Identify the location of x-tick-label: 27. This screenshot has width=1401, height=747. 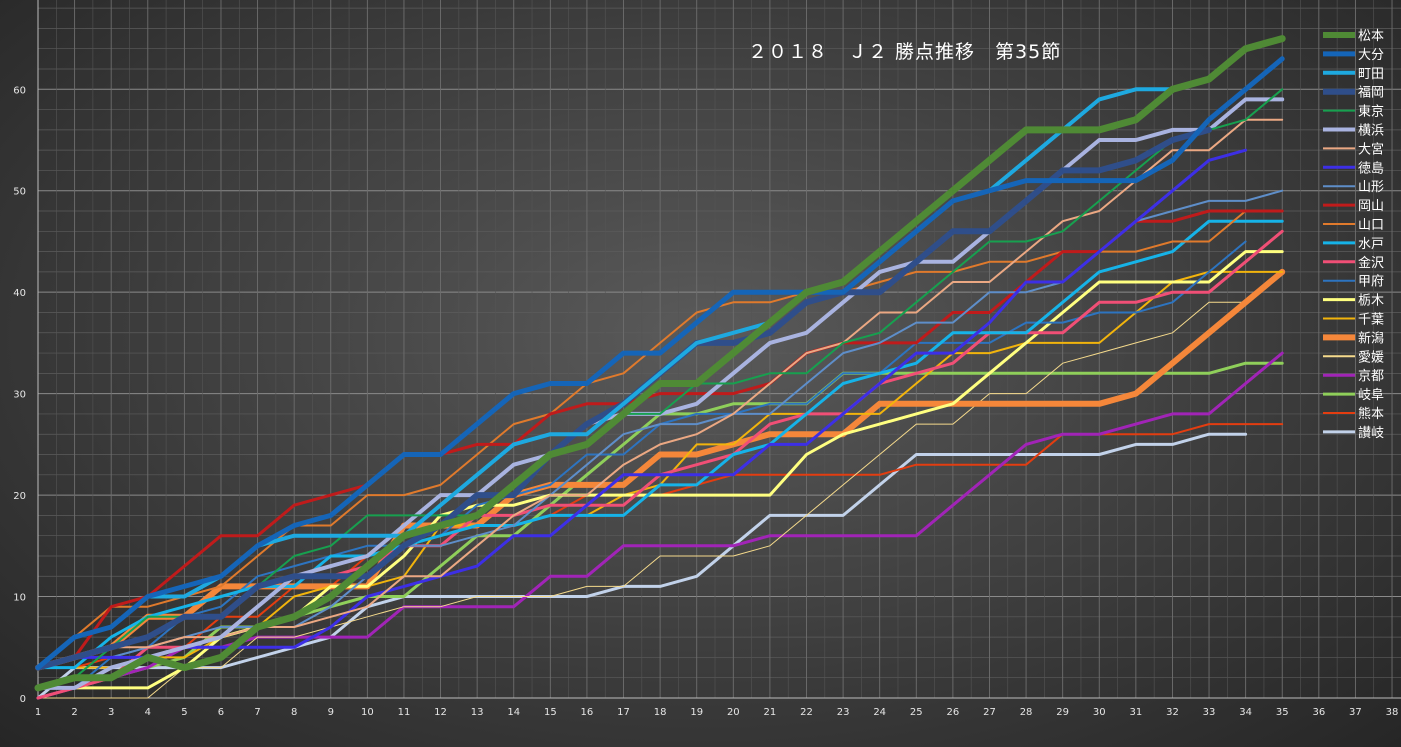
(989, 712).